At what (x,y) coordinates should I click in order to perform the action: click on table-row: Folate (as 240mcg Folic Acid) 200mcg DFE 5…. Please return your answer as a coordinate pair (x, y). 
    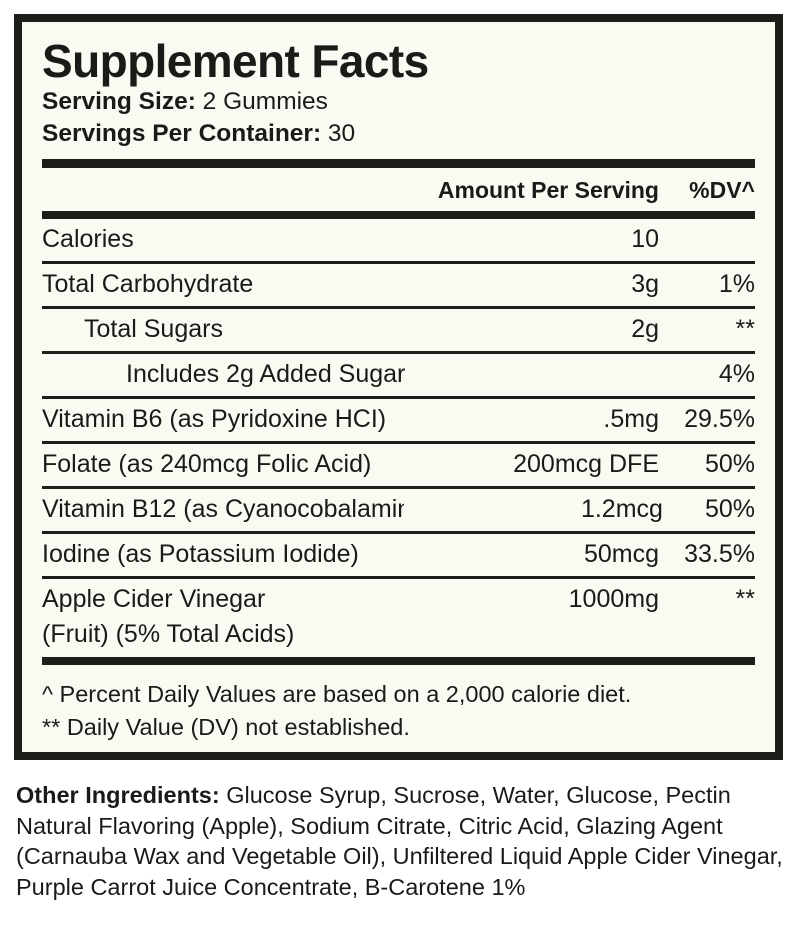
    Looking at the image, I should click on (398, 465).